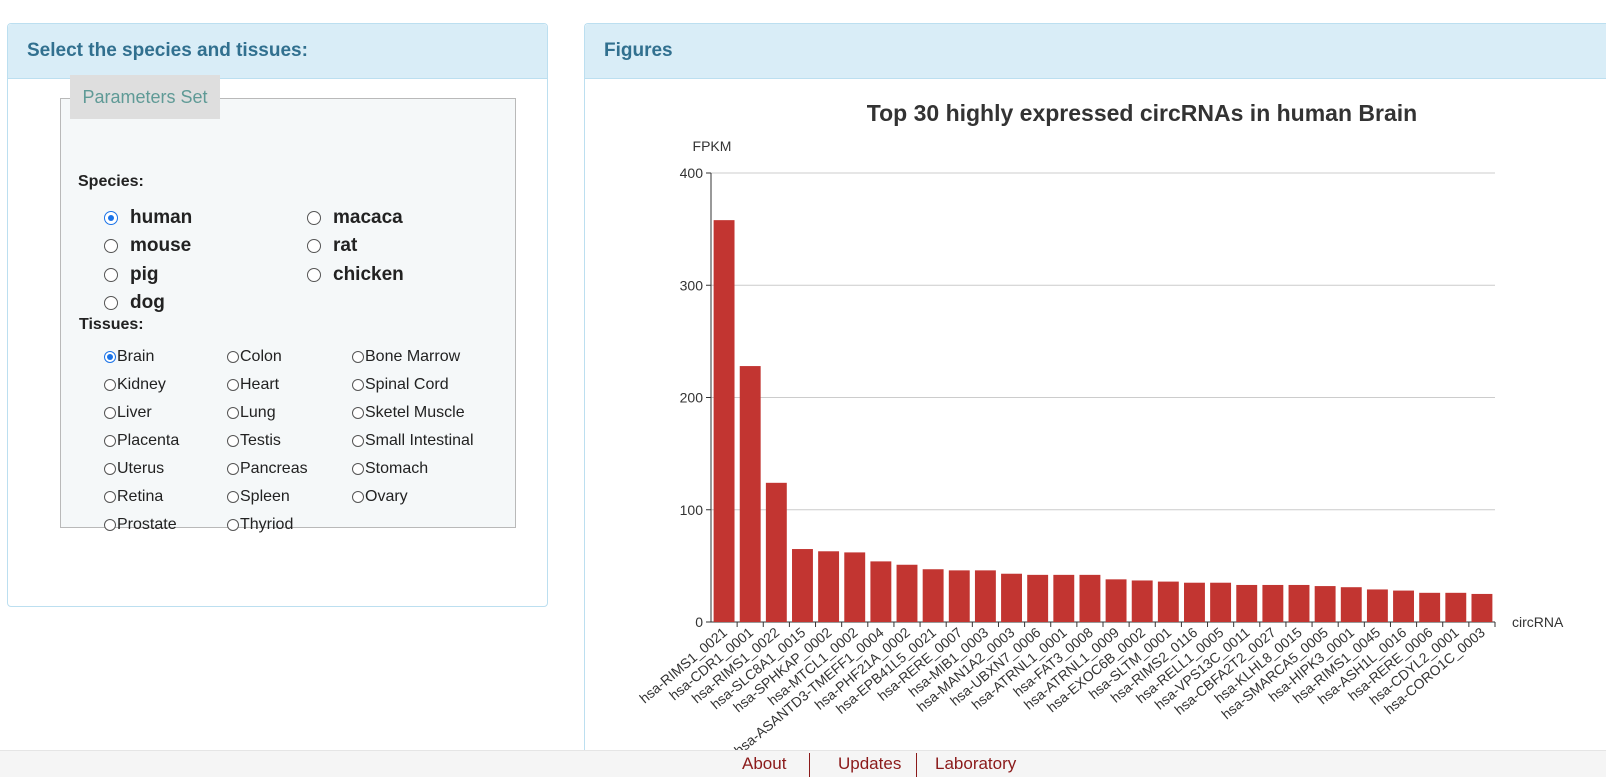 The height and width of the screenshot is (777, 1606). I want to click on tissue-radio-label: Testis, so click(260, 440).